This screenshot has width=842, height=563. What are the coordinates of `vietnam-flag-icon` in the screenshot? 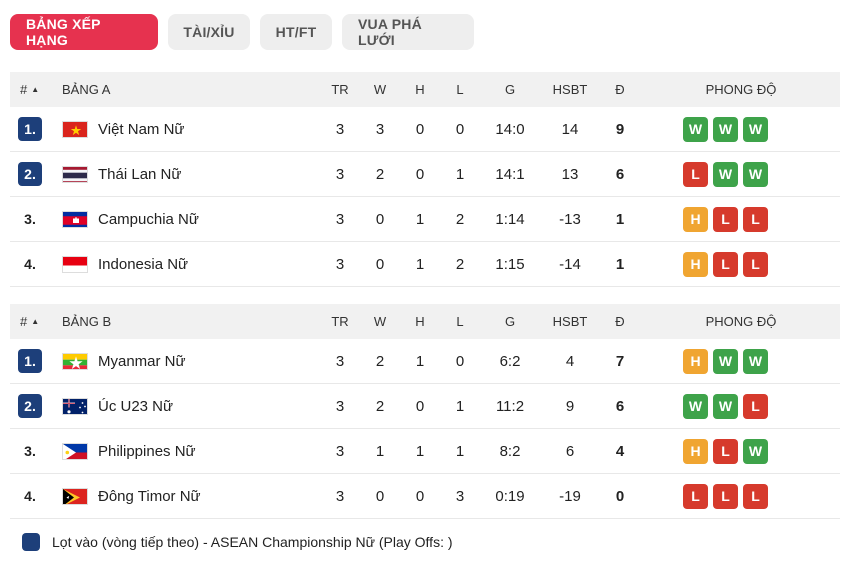 It's located at (75, 129).